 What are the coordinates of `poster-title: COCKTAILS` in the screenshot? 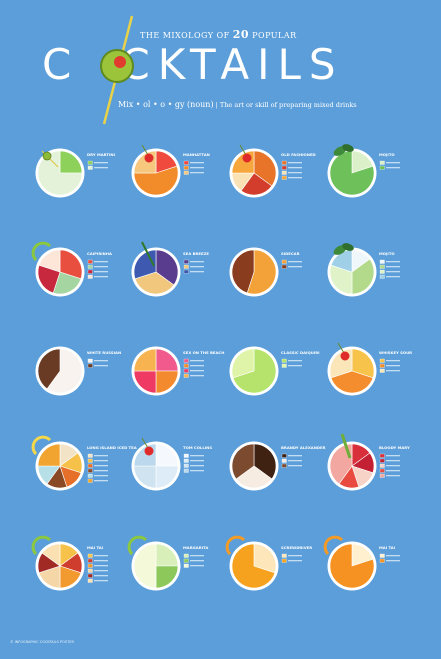 It's located at (193, 65).